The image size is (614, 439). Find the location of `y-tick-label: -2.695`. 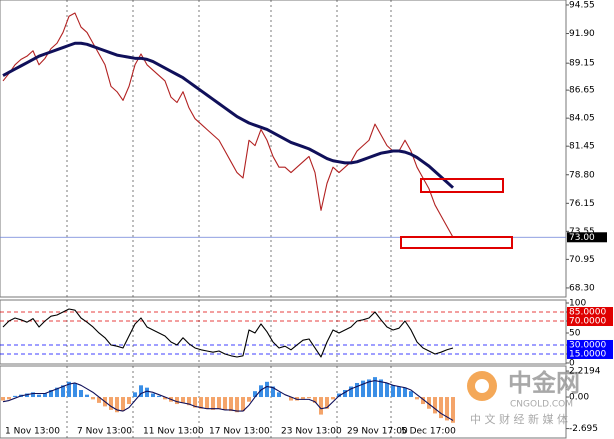

y-tick-label: -2.695 is located at coordinates (583, 429).